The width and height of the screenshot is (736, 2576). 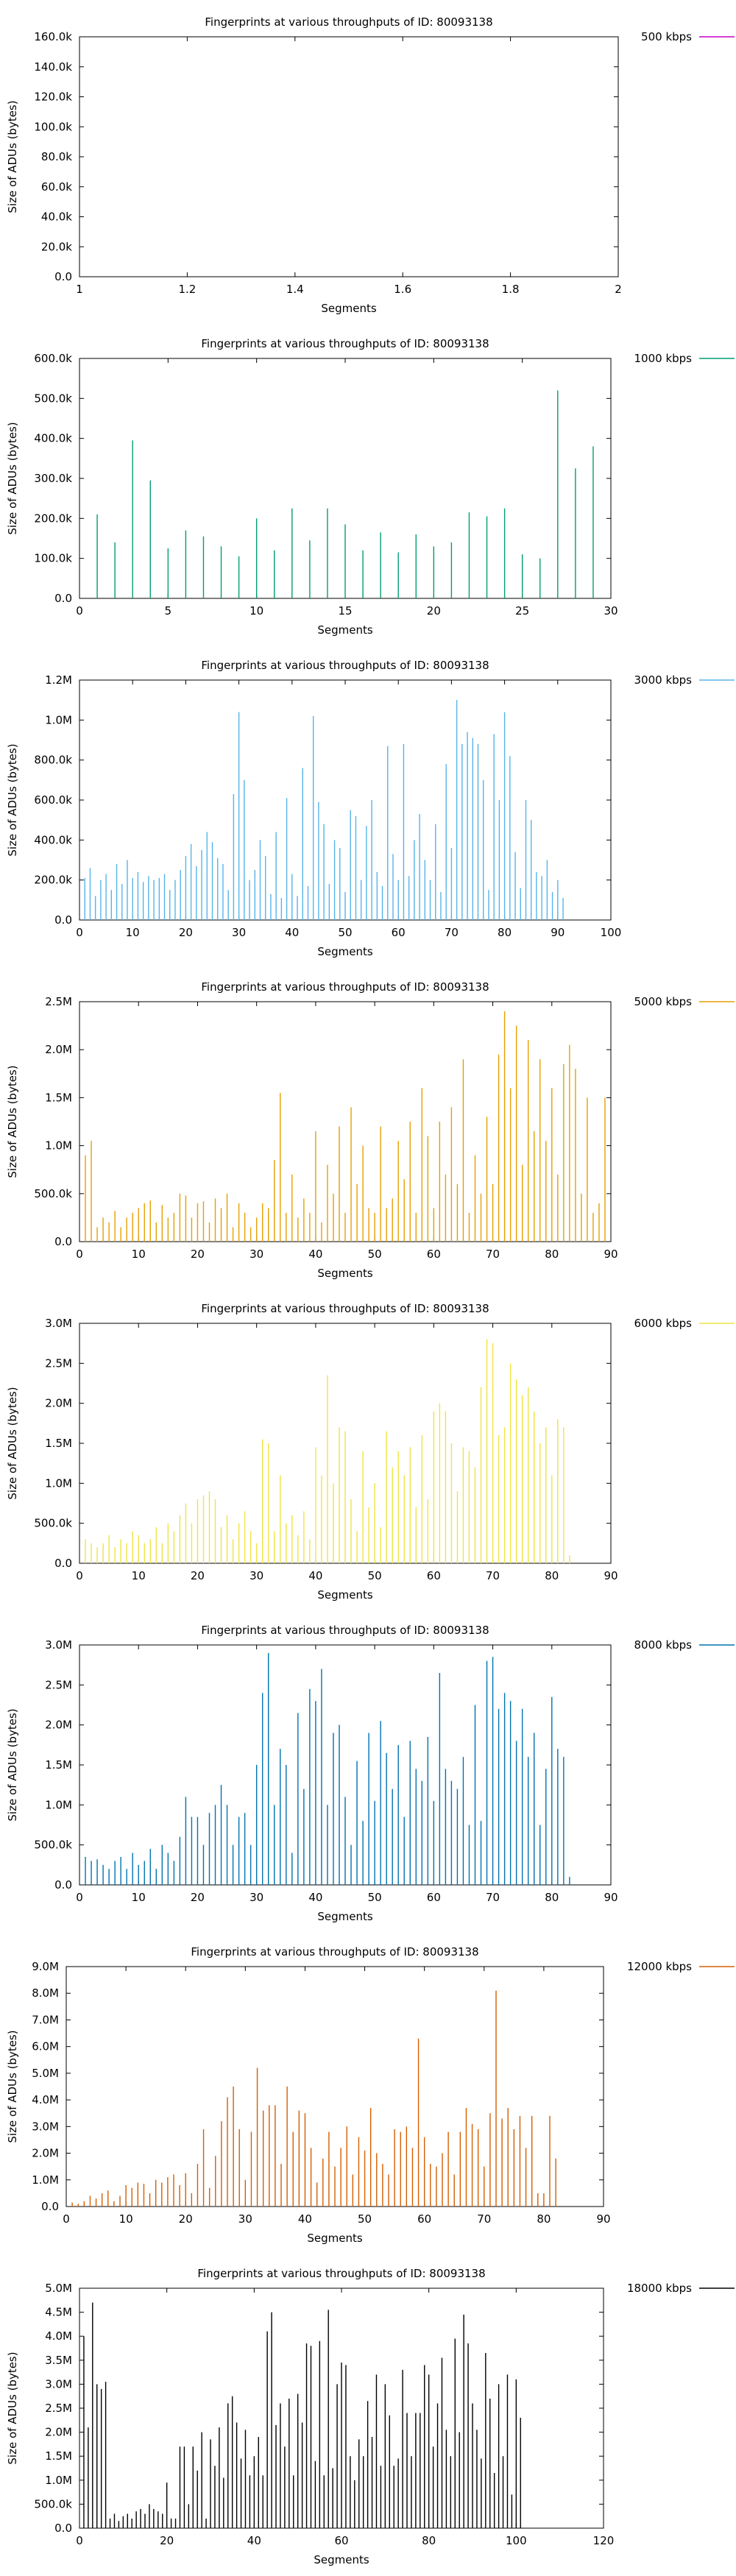 What do you see at coordinates (53, 761) in the screenshot?
I see `y-tick-label: 800.0k` at bounding box center [53, 761].